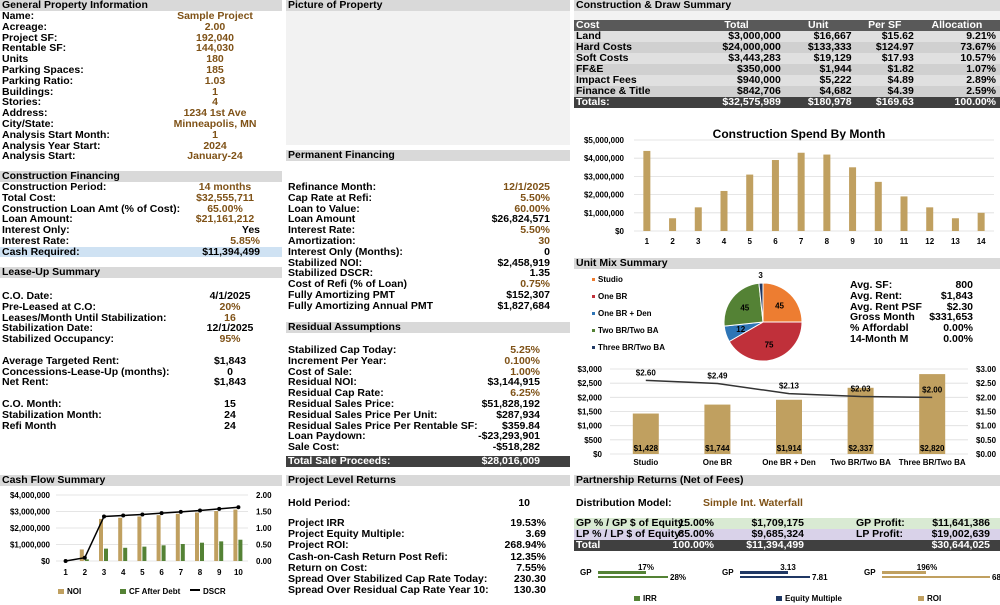  What do you see at coordinates (958, 339) in the screenshot?
I see `unit-stat-value: 0.00%` at bounding box center [958, 339].